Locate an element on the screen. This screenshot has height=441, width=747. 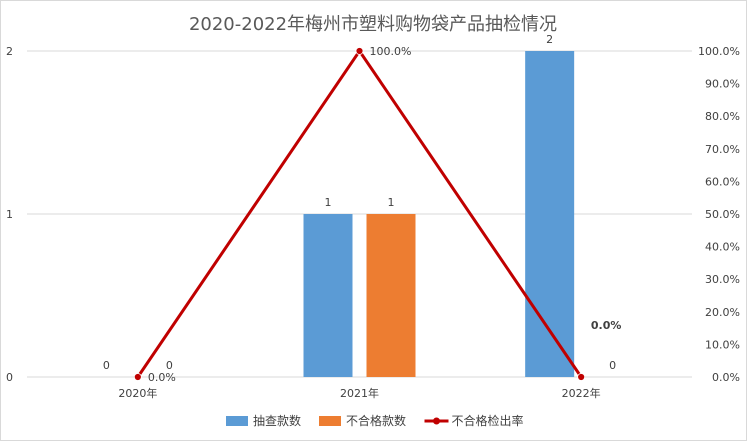
left-tick-label: 0 is located at coordinates (9, 377).